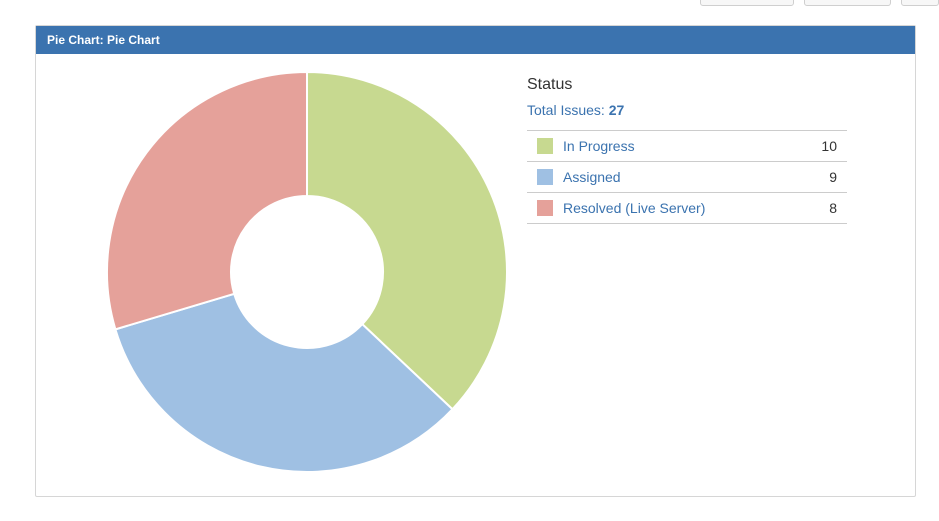 The height and width of the screenshot is (521, 939). What do you see at coordinates (592, 177) in the screenshot?
I see `legend-label: Assigned` at bounding box center [592, 177].